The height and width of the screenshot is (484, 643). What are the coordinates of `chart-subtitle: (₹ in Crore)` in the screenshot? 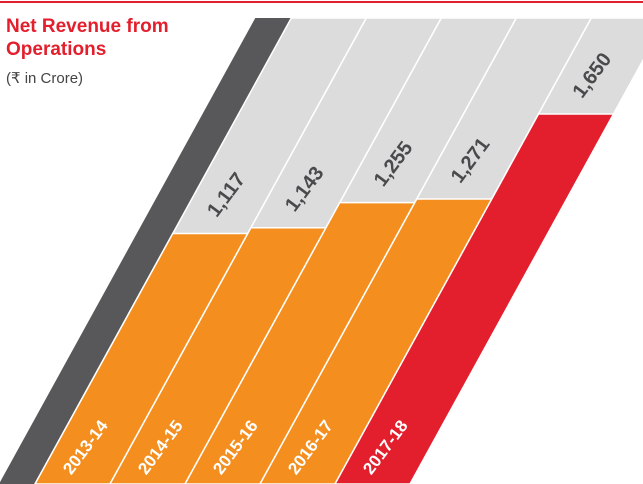 It's located at (44, 78).